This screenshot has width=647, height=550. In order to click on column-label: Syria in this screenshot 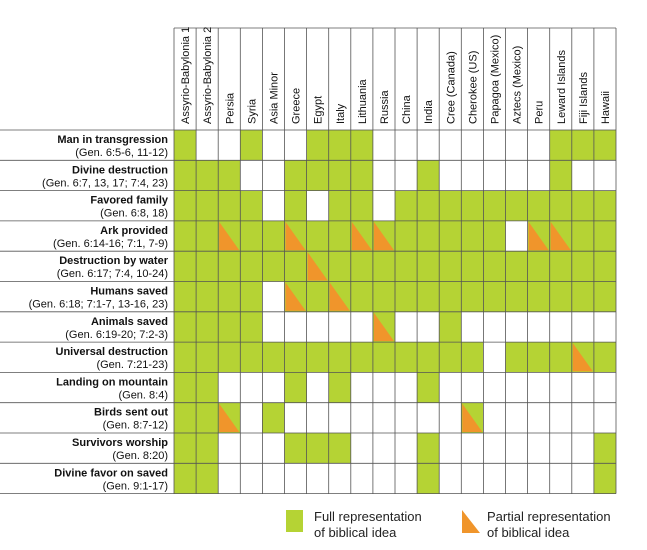, I will do `click(252, 111)`.